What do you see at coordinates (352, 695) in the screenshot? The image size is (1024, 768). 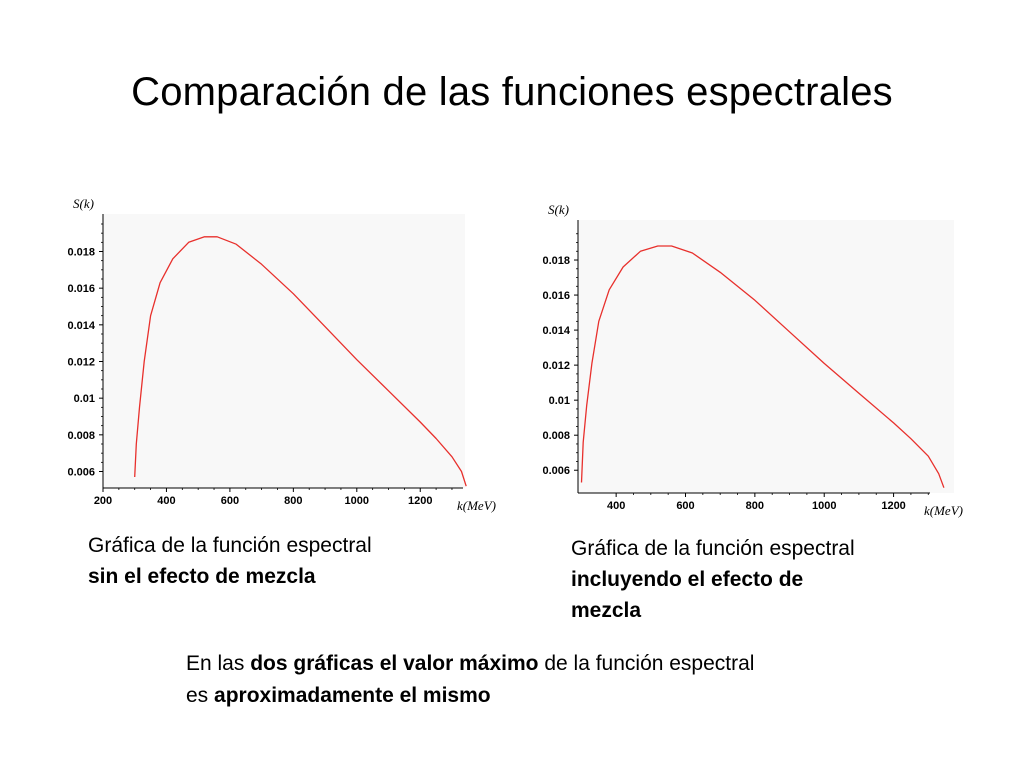 I see `conclusion-text-5: aproximadamente el mismo` at bounding box center [352, 695].